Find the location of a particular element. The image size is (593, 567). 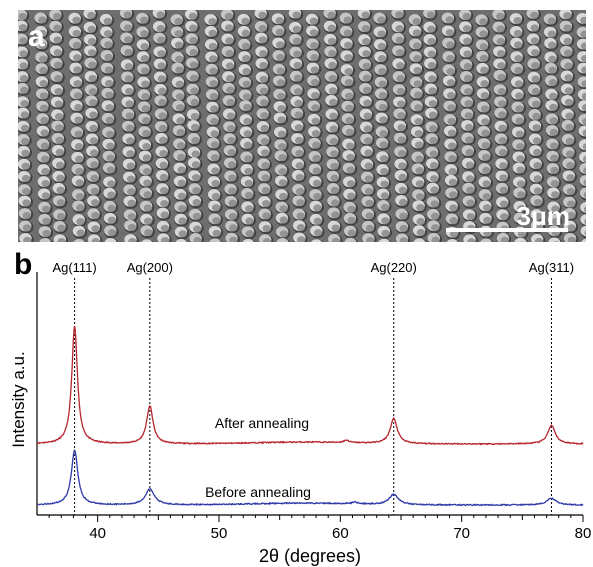

x-tick-label: 50 is located at coordinates (219, 533).